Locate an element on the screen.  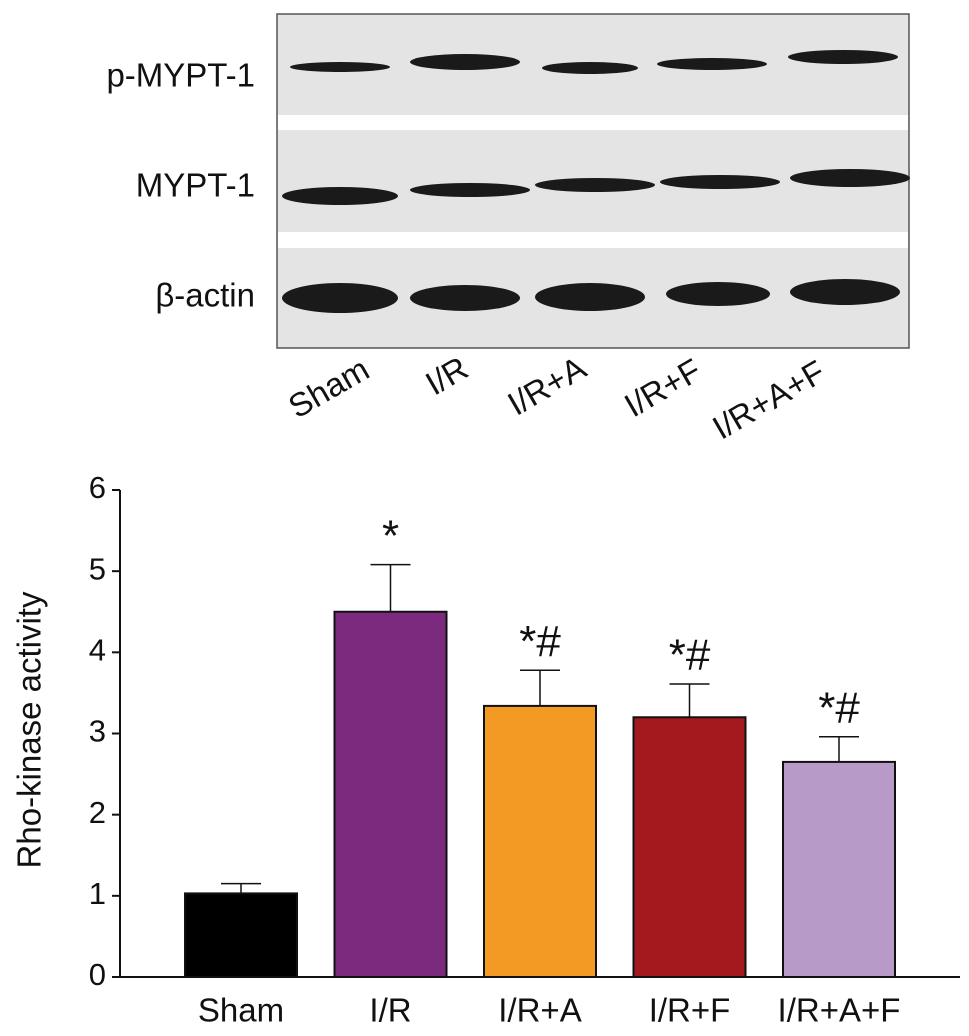
y-tick-label: 1 is located at coordinates (97, 893).